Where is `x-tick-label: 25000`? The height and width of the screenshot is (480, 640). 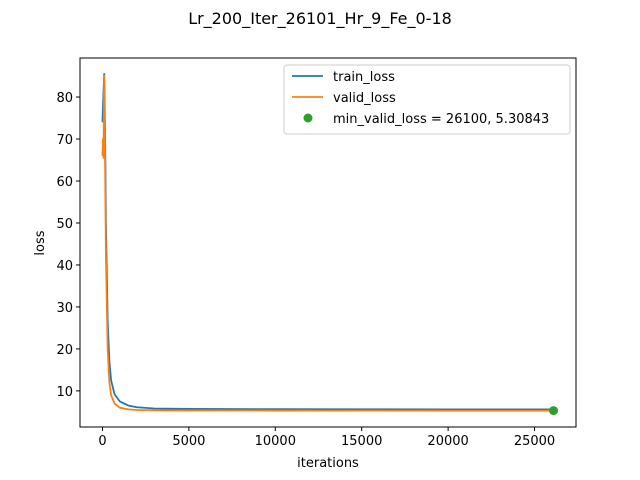
x-tick-label: 25000 is located at coordinates (534, 441).